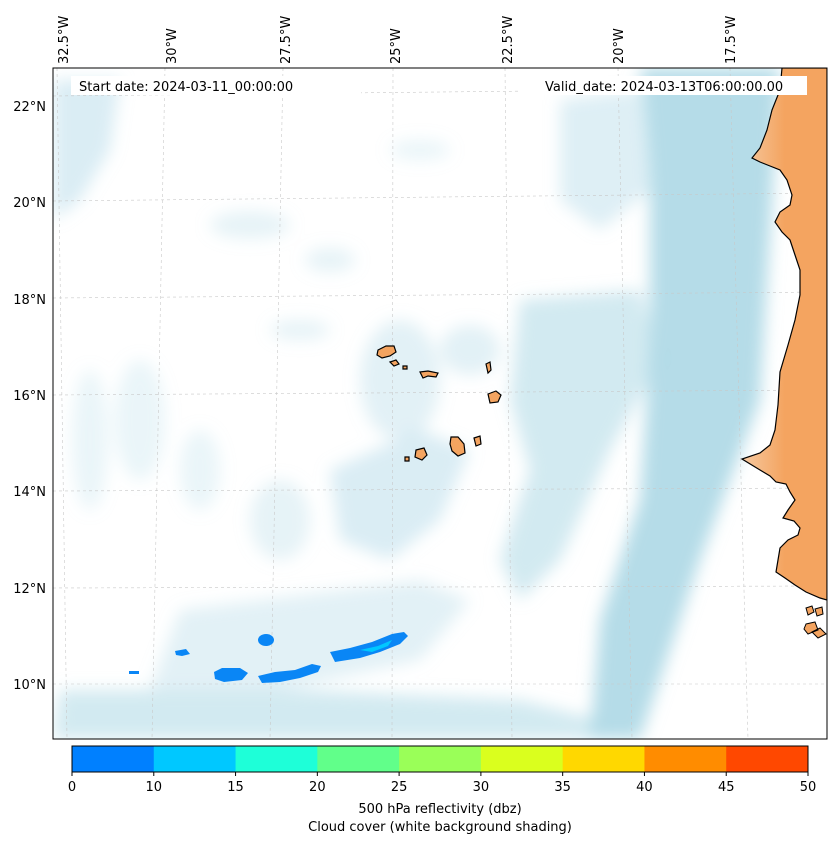  What do you see at coordinates (407, 459) in the screenshot?
I see `island-brava` at bounding box center [407, 459].